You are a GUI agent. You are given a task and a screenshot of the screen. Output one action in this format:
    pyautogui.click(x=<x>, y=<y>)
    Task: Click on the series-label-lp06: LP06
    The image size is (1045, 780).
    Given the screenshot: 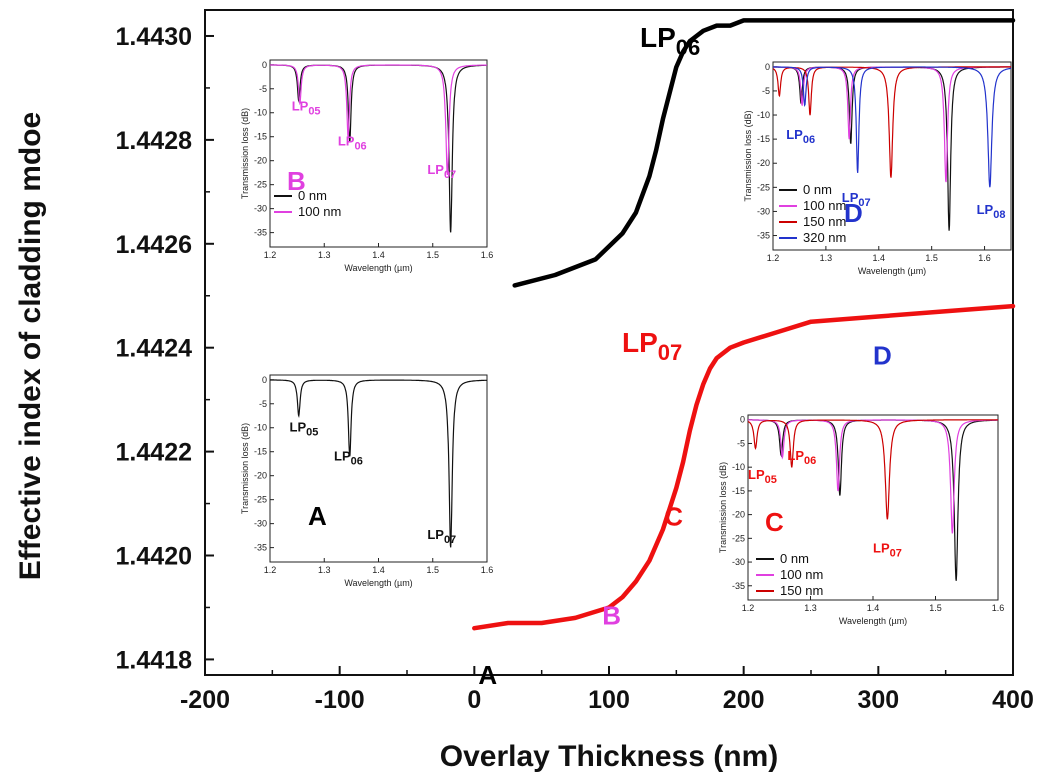 What is the action you would take?
    pyautogui.click(x=670, y=41)
    